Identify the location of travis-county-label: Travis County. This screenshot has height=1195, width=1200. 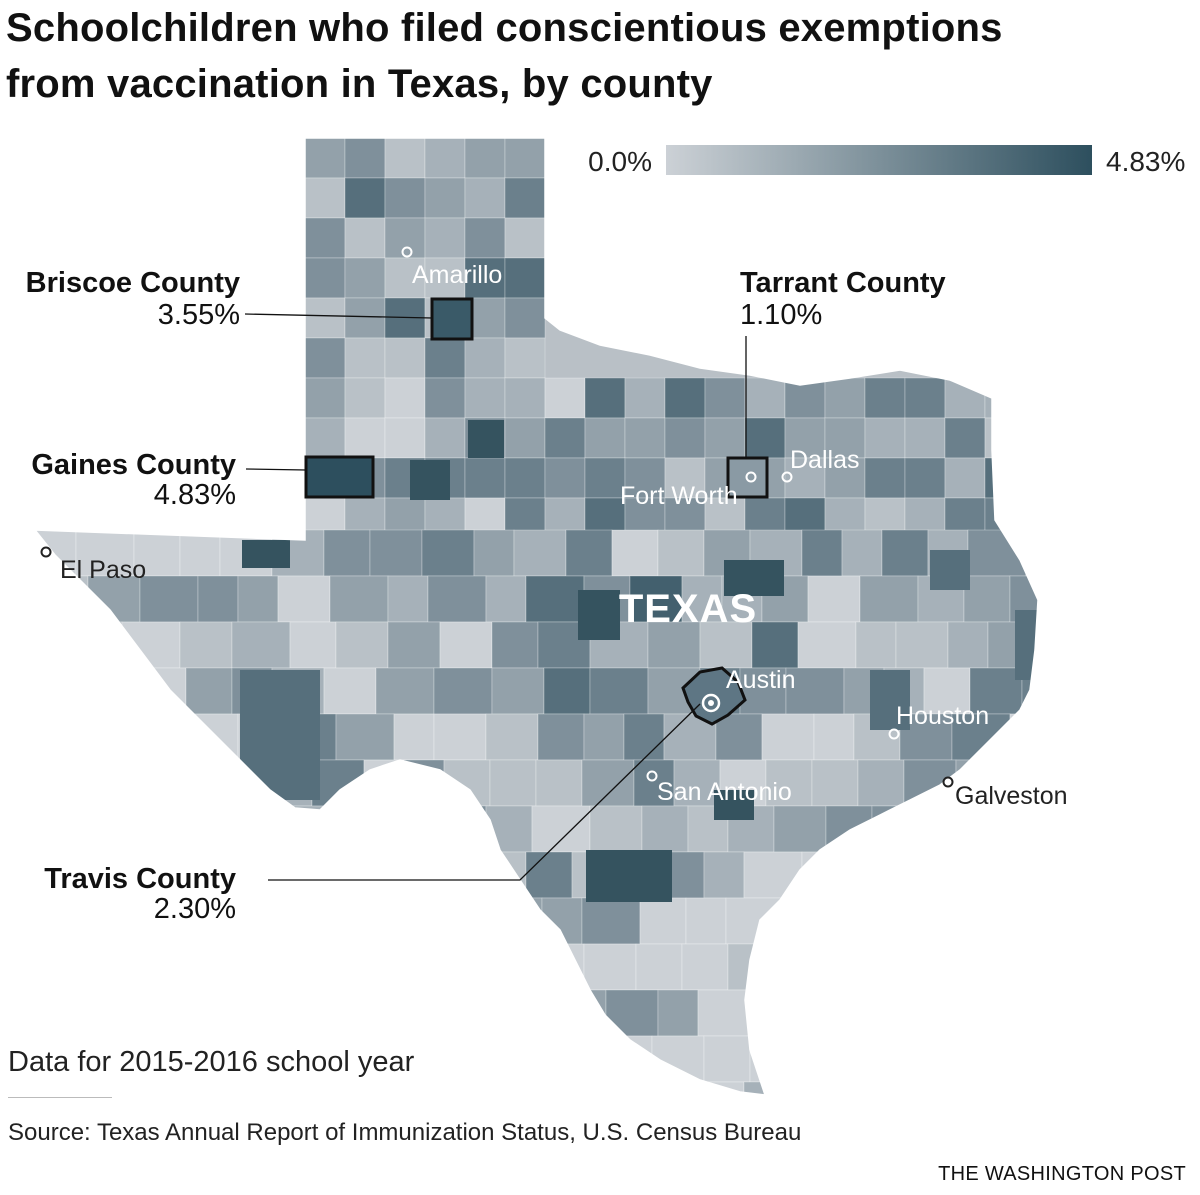
(140, 879).